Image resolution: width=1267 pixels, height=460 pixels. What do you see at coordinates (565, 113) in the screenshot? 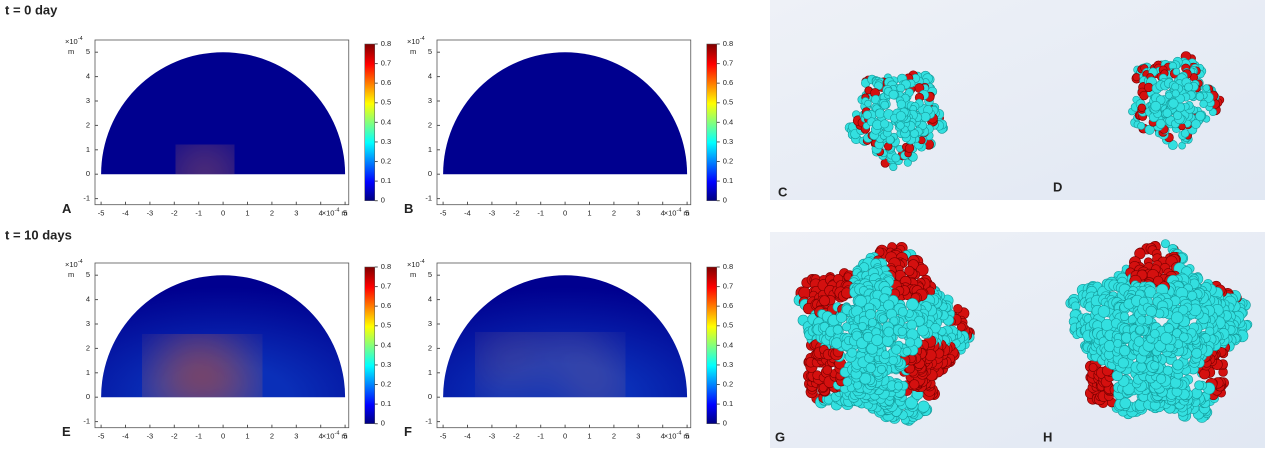
I see `domain` at bounding box center [565, 113].